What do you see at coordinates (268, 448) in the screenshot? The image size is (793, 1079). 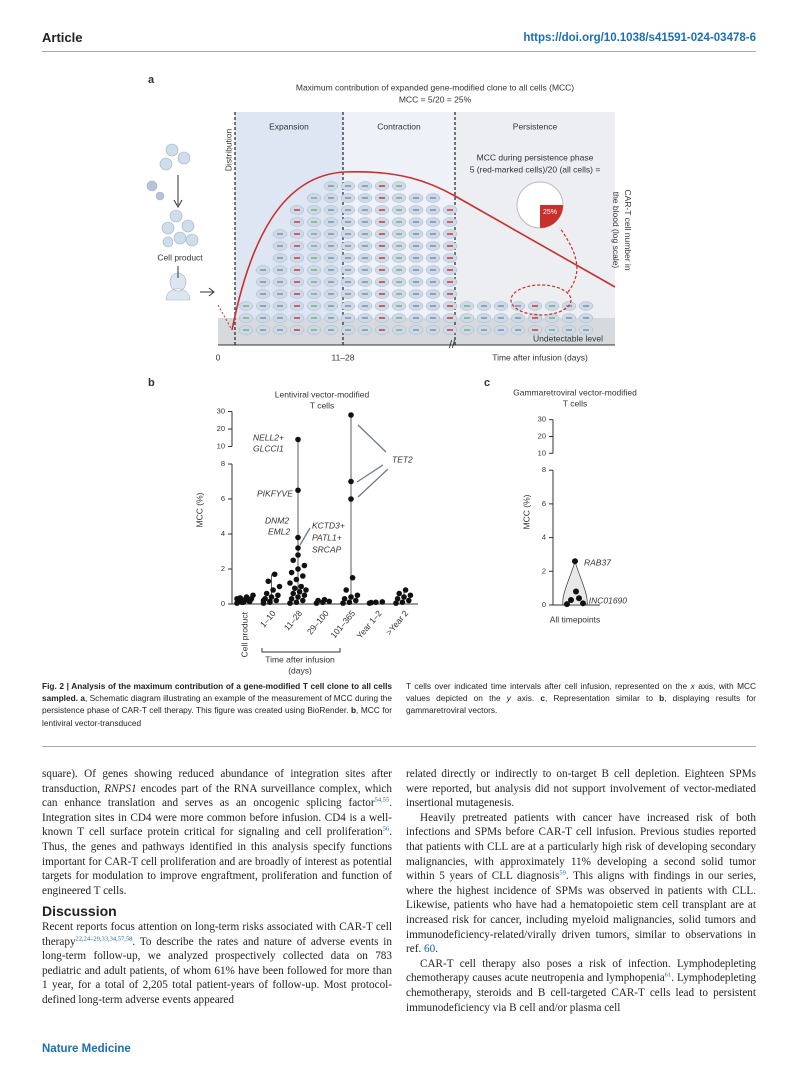 I see `annotation: GLCCI1` at bounding box center [268, 448].